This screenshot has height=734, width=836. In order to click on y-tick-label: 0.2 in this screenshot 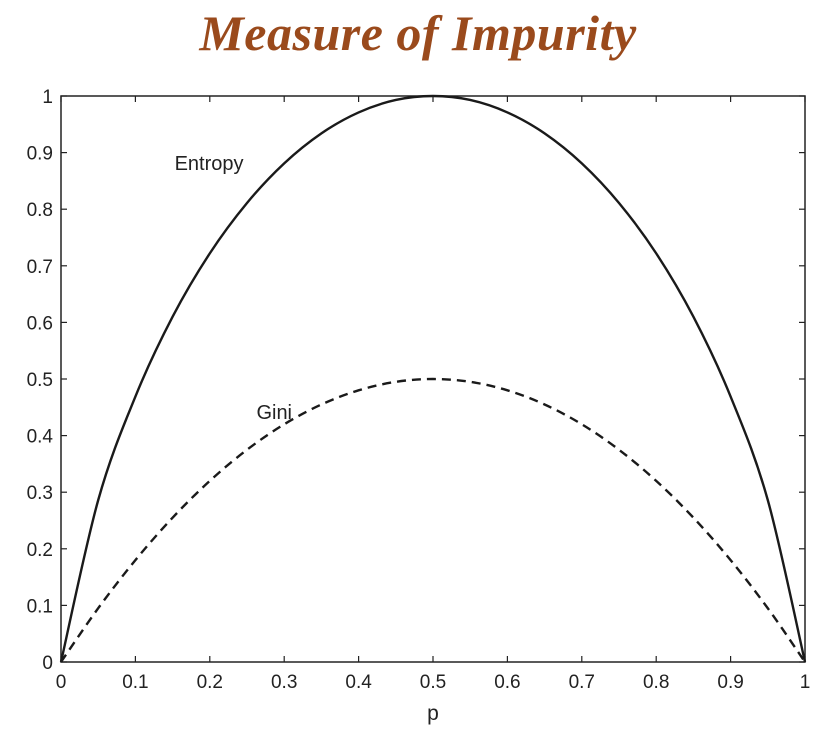, I will do `click(40, 550)`.